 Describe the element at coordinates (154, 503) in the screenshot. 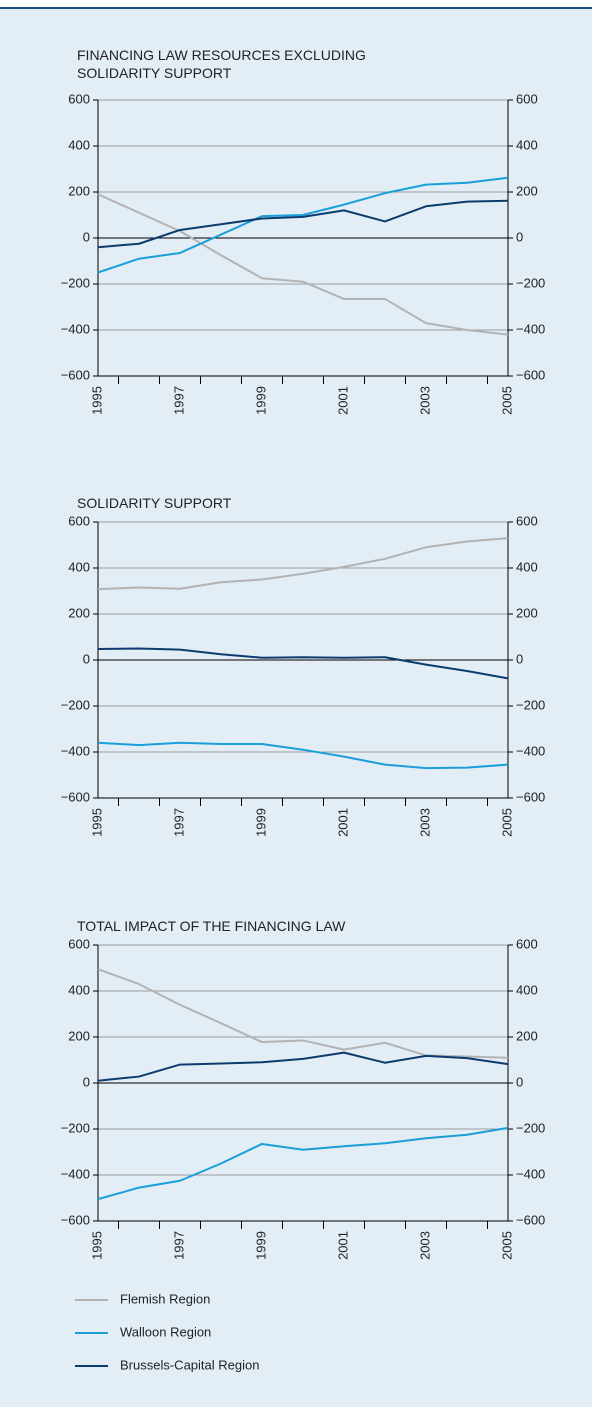

I see `chart-title: SOLIDARITY SUPPORT` at that location.